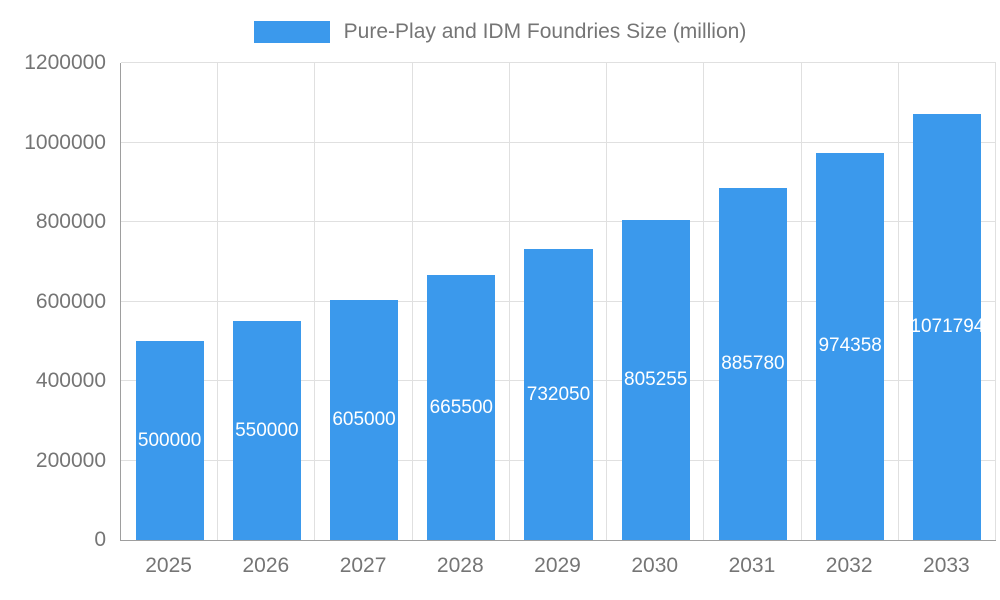  I want to click on legend-swatch-icon, so click(291, 32).